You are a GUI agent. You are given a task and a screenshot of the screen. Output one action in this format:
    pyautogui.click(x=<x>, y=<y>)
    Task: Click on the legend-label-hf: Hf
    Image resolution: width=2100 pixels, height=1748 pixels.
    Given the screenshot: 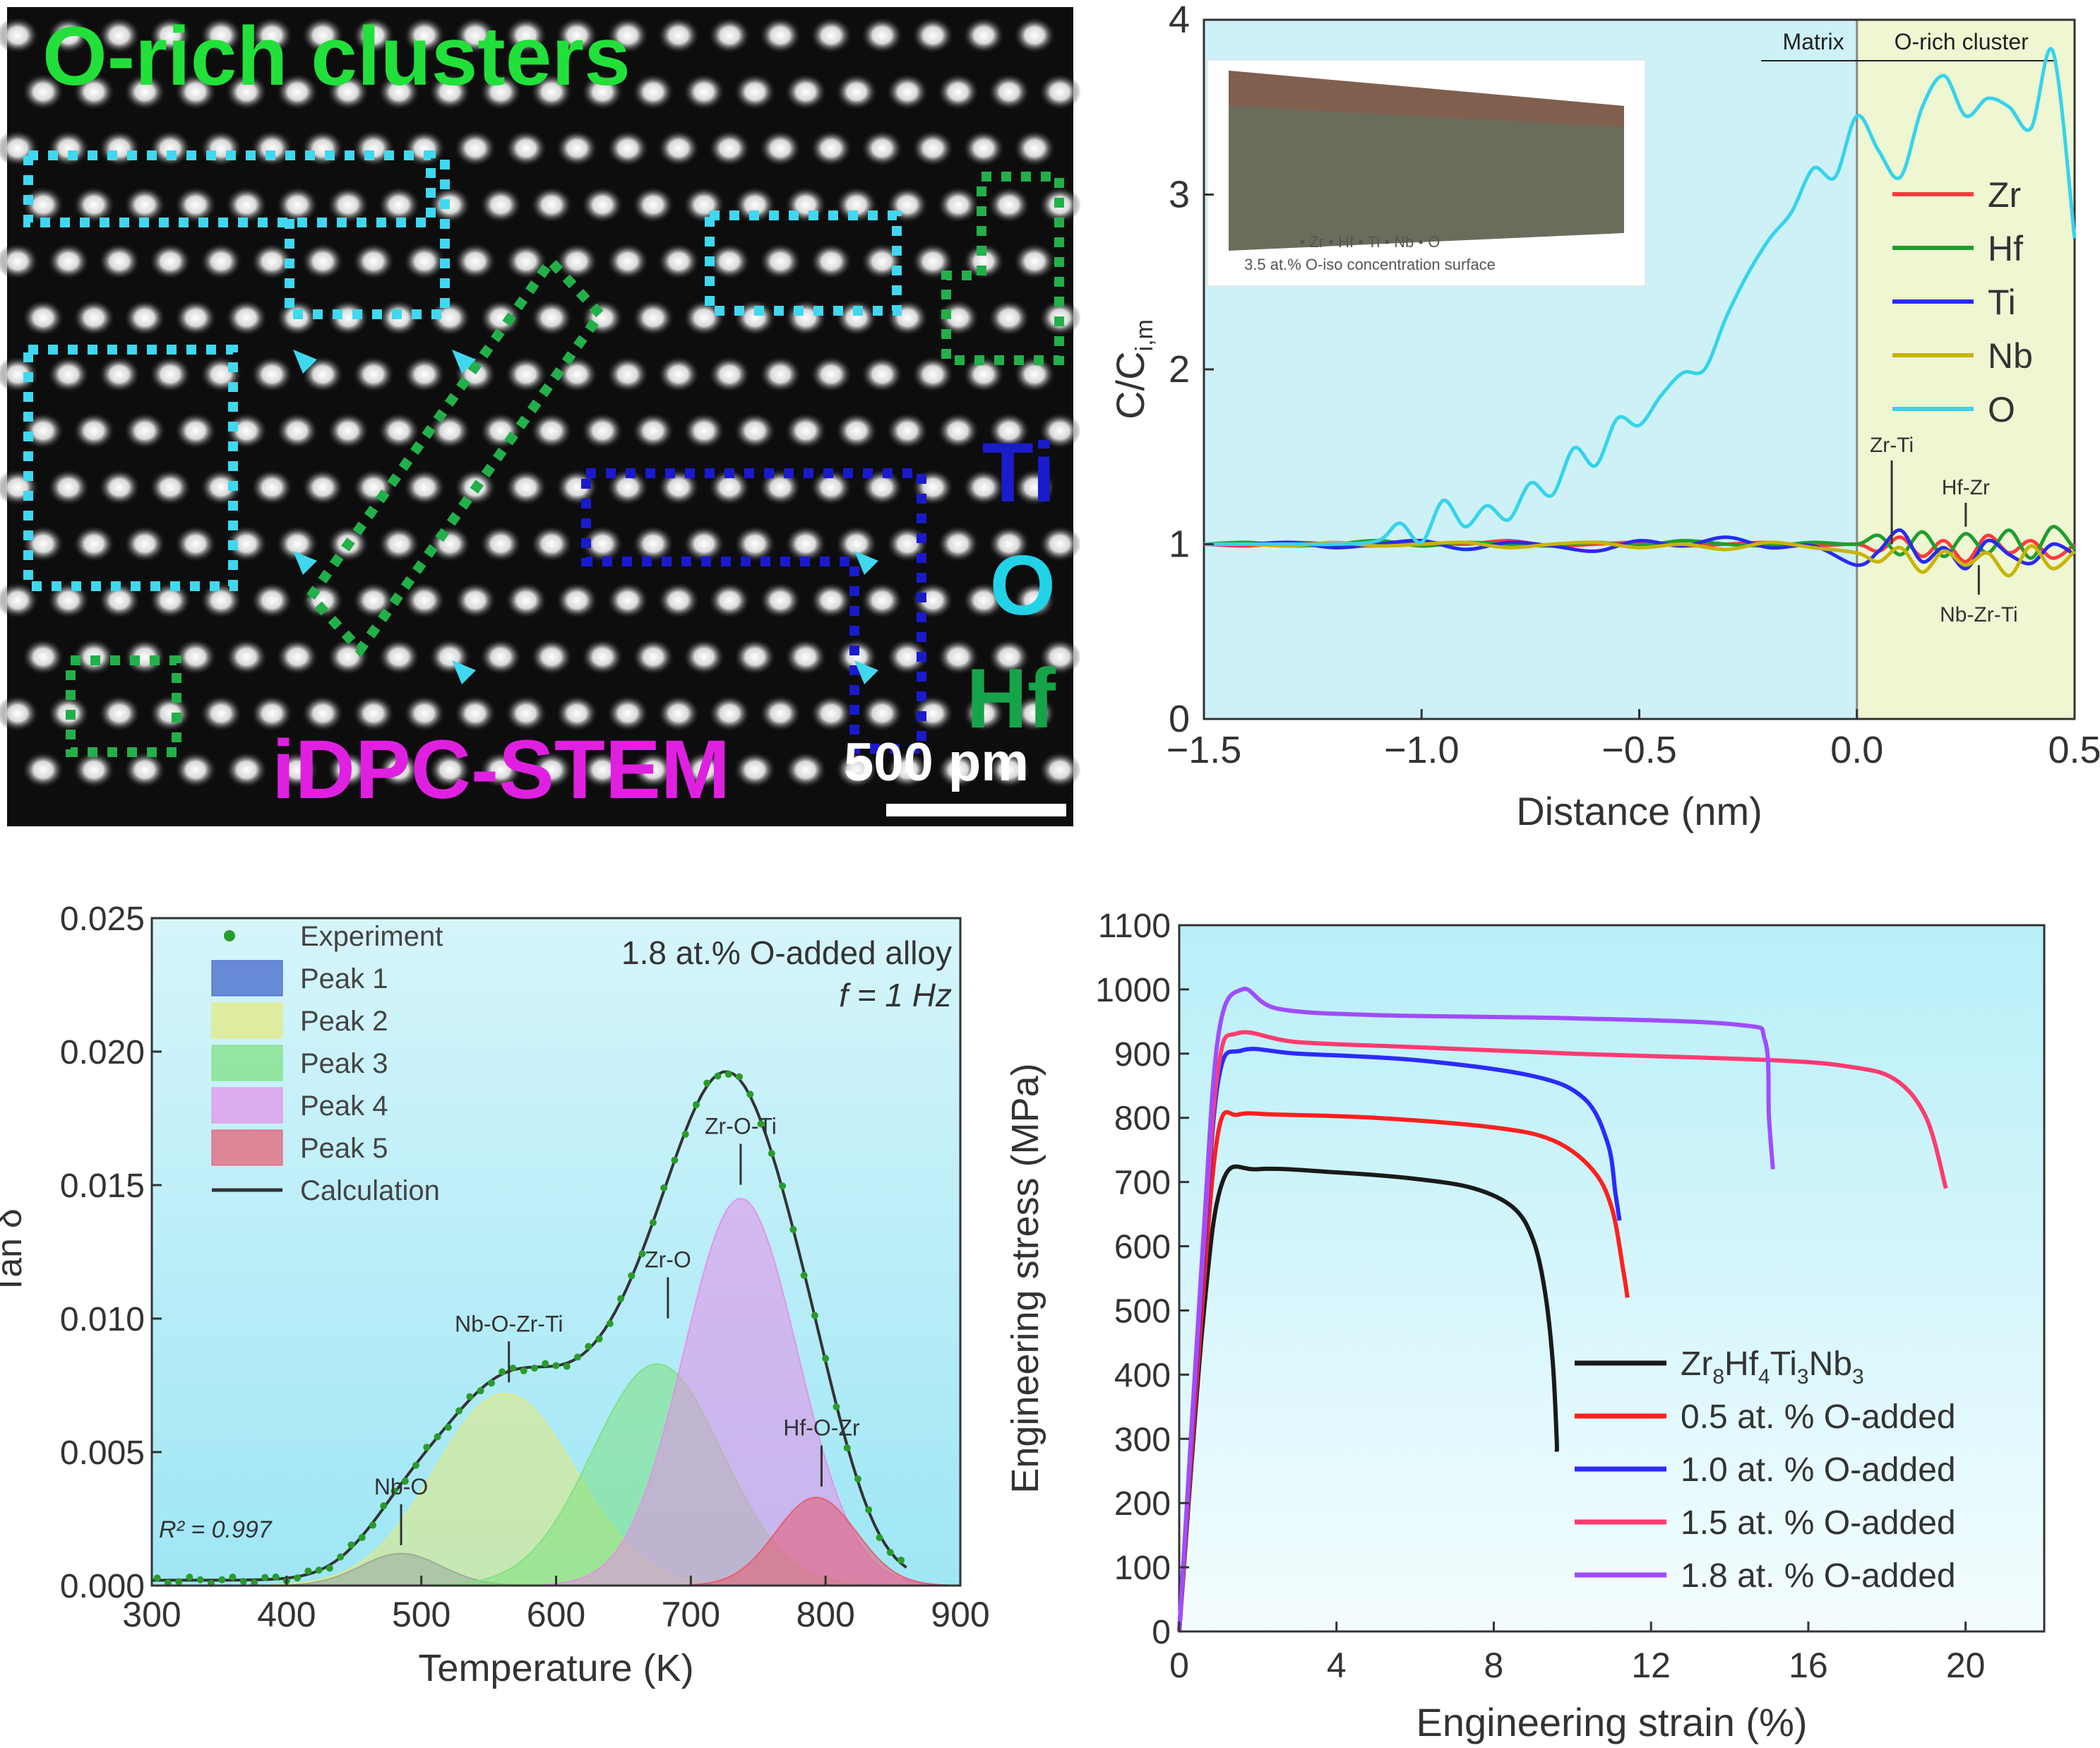 What is the action you would take?
    pyautogui.click(x=2005, y=248)
    